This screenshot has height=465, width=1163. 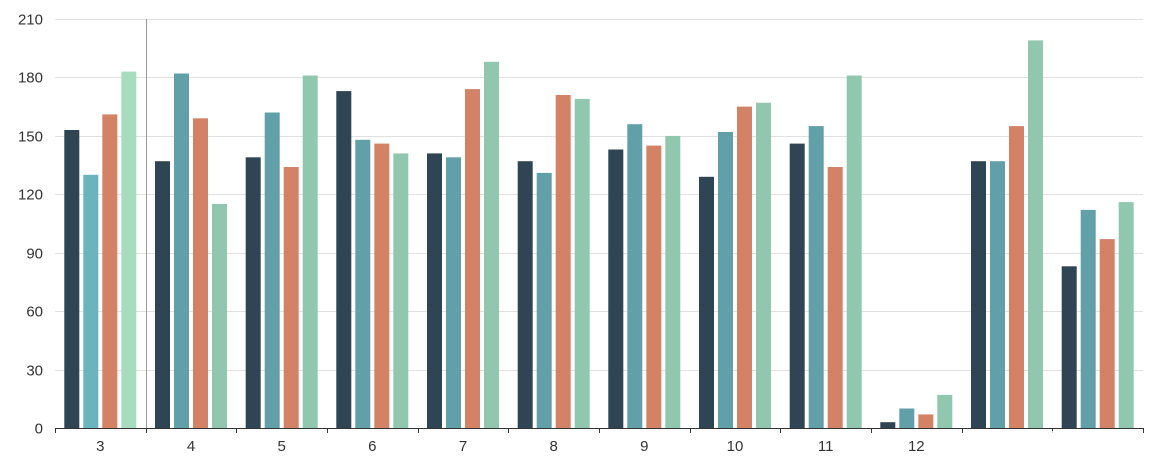 What do you see at coordinates (826, 446) in the screenshot?
I see `x-tick-label: 11` at bounding box center [826, 446].